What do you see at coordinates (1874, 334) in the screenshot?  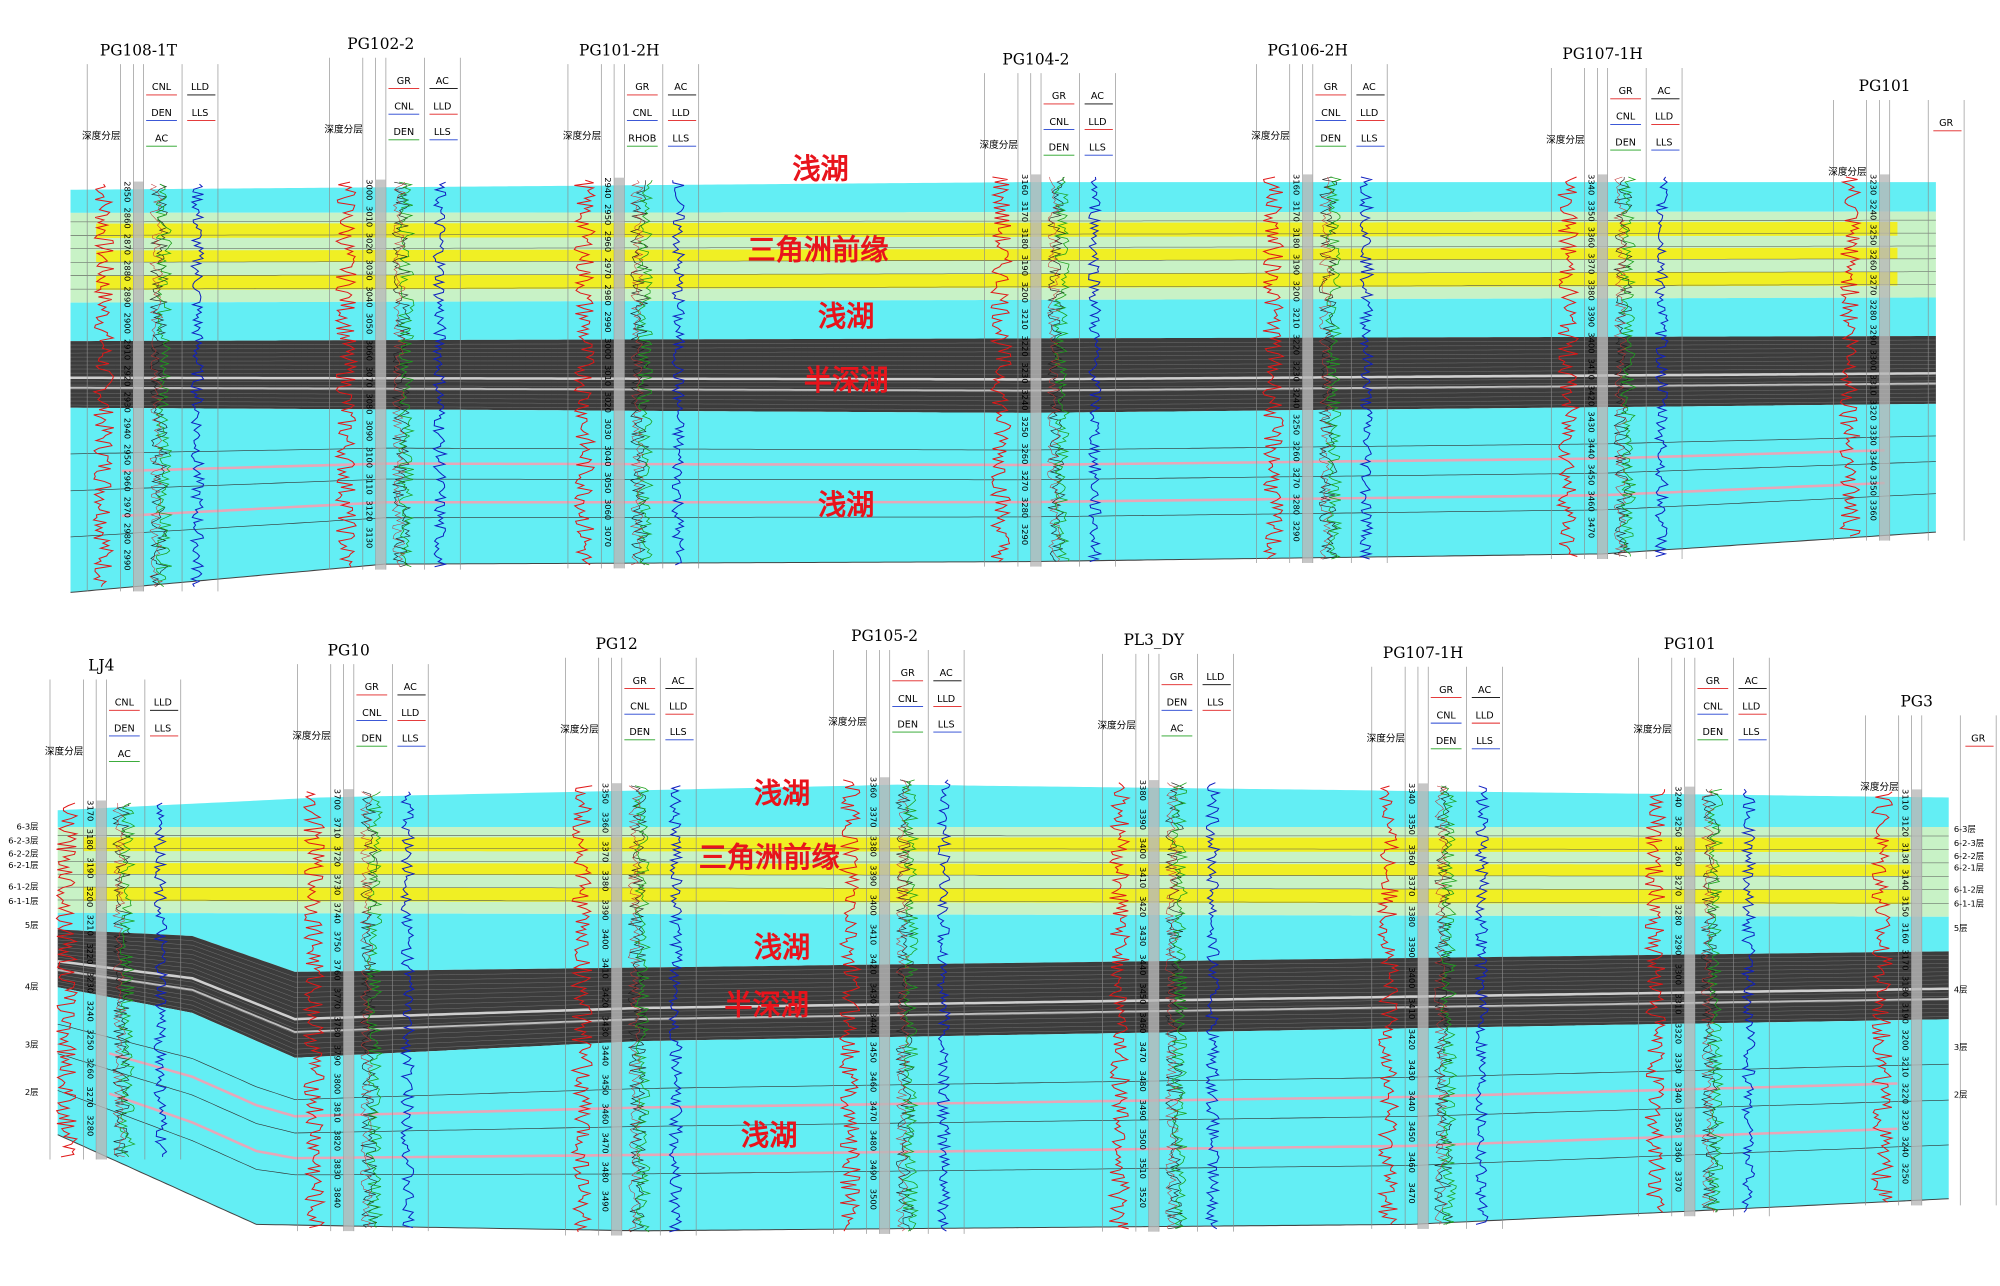 I see `depth-label: 3290` at bounding box center [1874, 334].